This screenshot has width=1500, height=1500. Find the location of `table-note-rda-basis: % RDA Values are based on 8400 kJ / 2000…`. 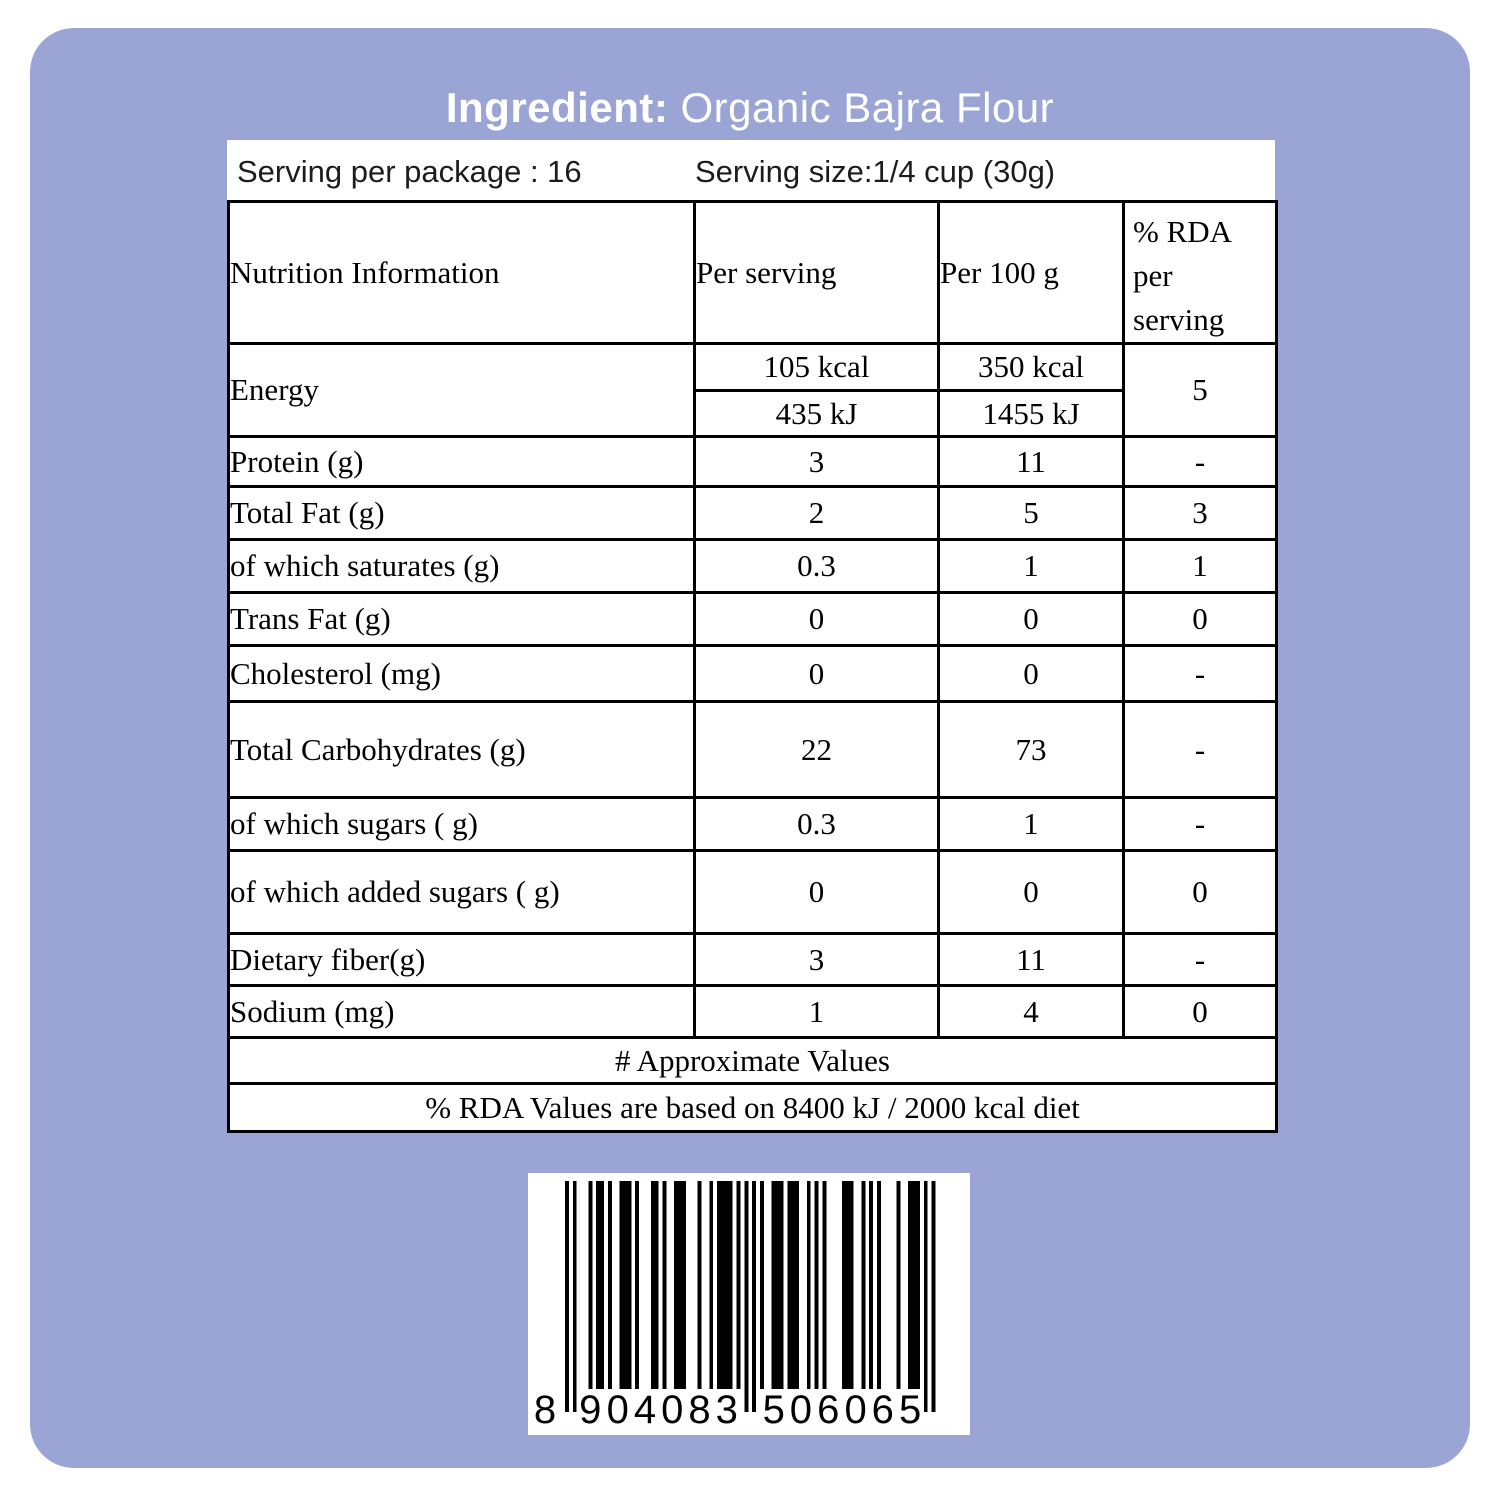

table-note-rda-basis: % RDA Values are based on 8400 kJ / 2000… is located at coordinates (752, 1107).